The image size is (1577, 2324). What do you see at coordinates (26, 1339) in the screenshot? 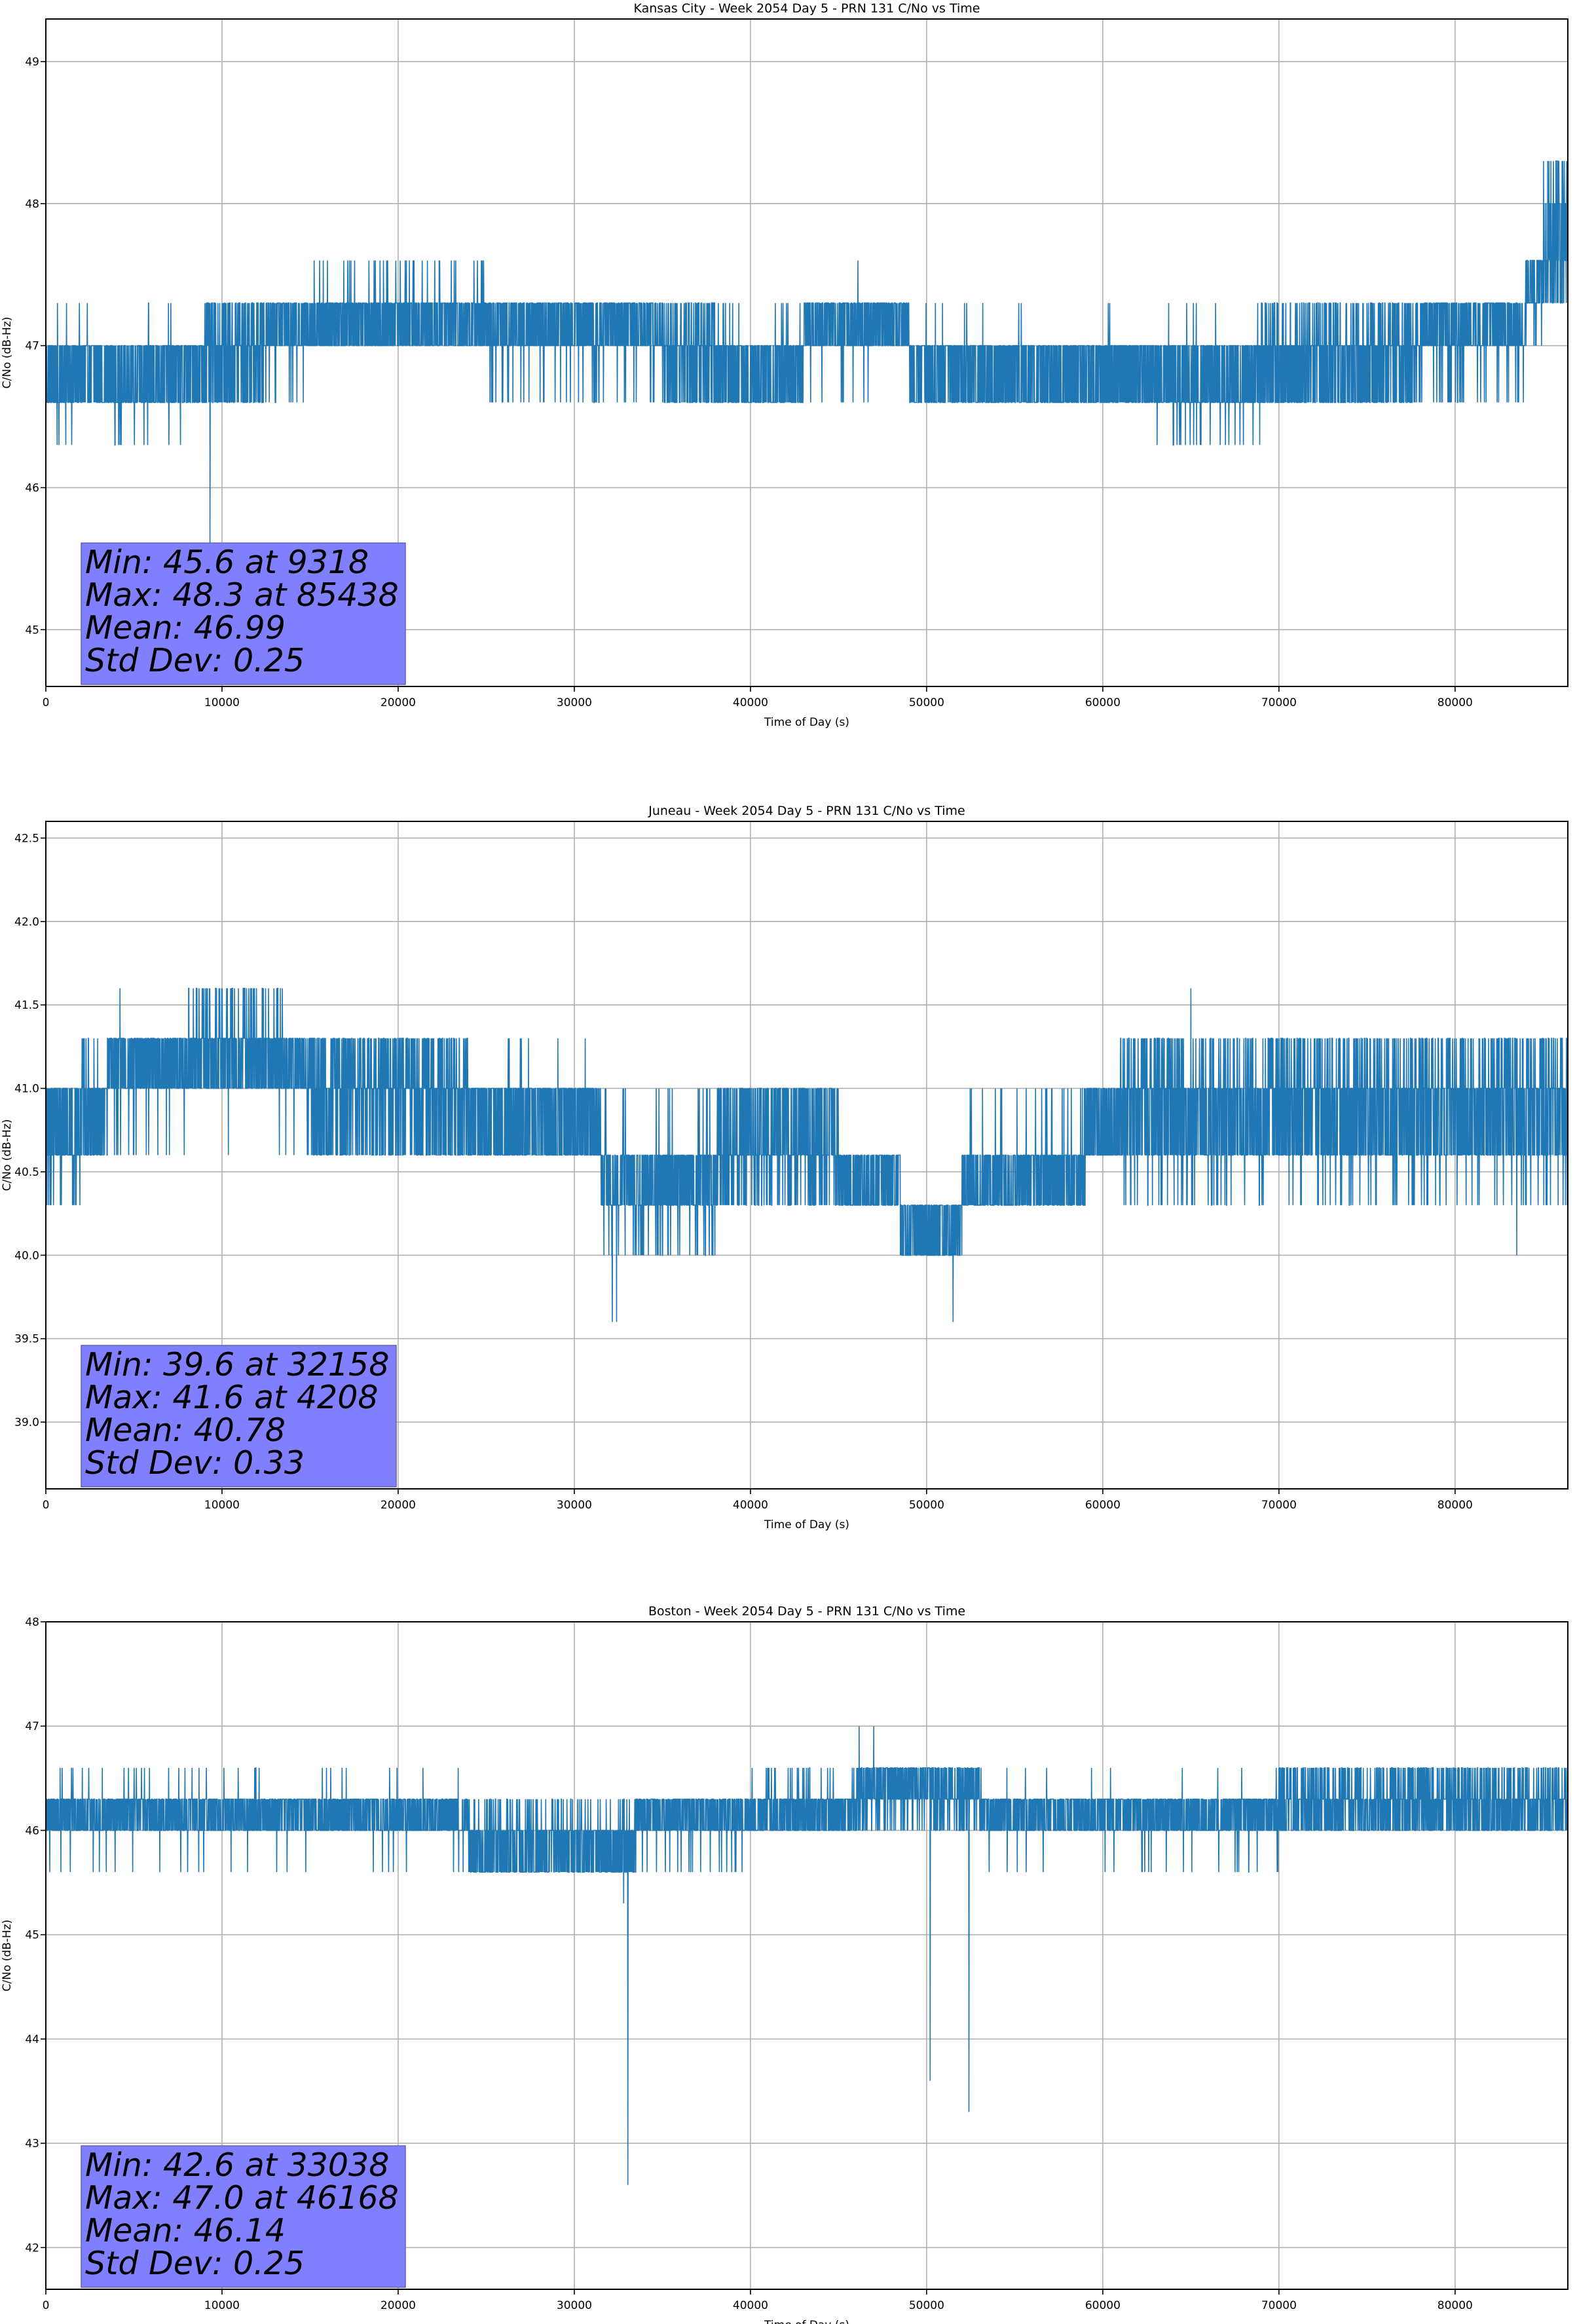
I see `y-tick-label: 39.5` at bounding box center [26, 1339].